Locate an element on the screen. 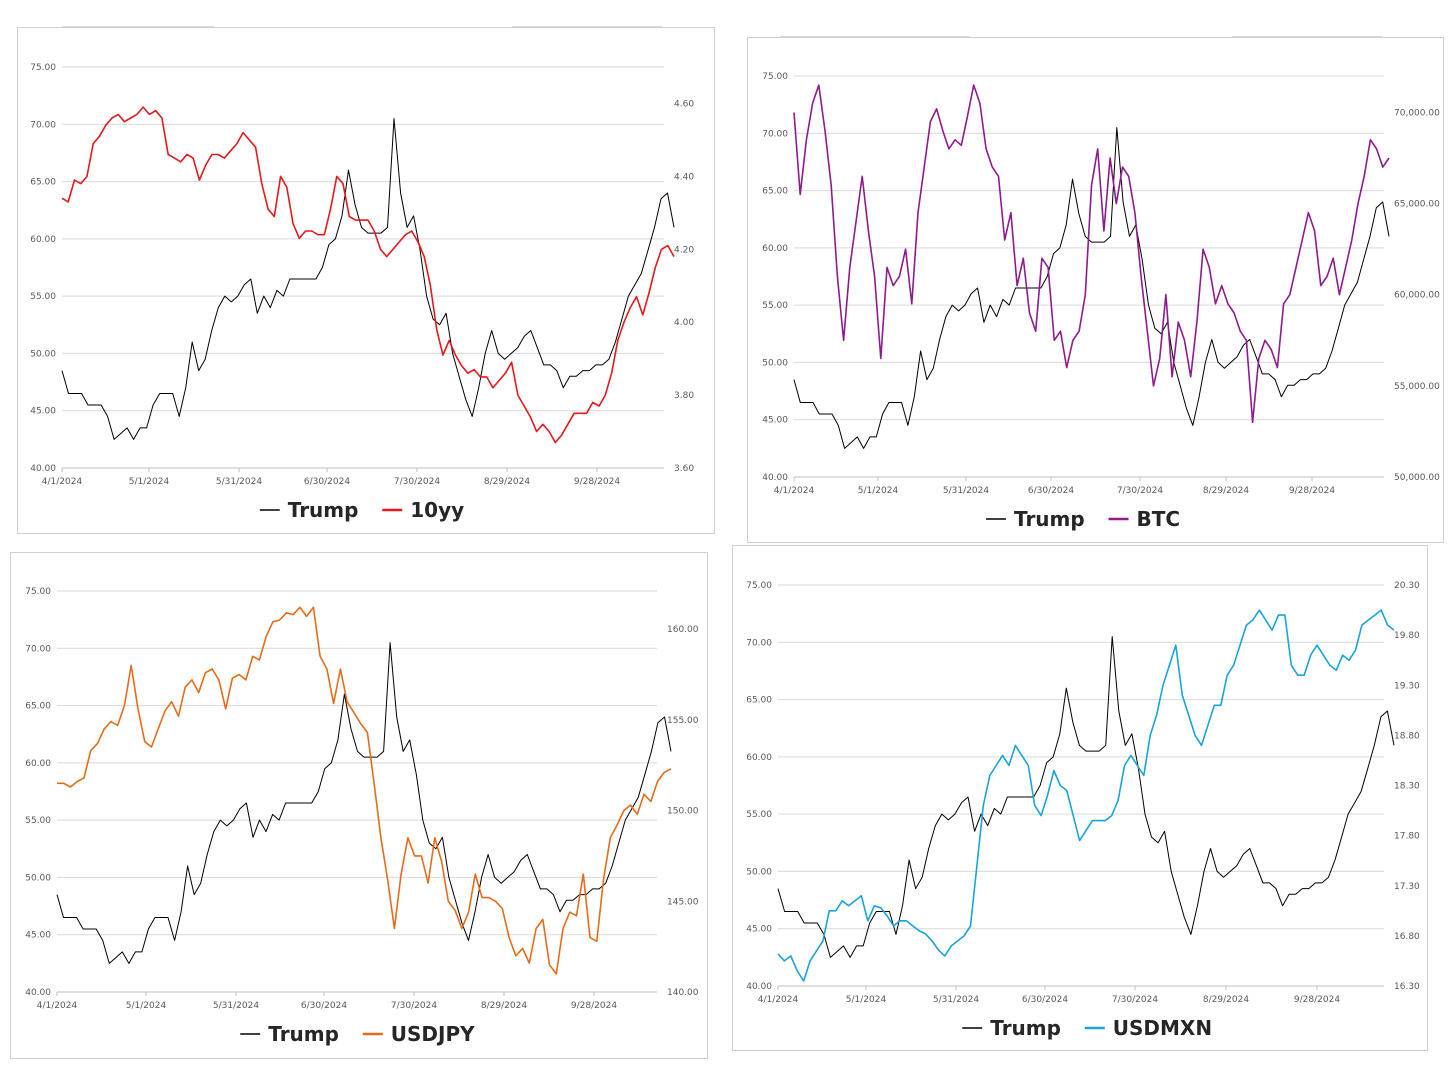  series-line-10yy is located at coordinates (368, 275).